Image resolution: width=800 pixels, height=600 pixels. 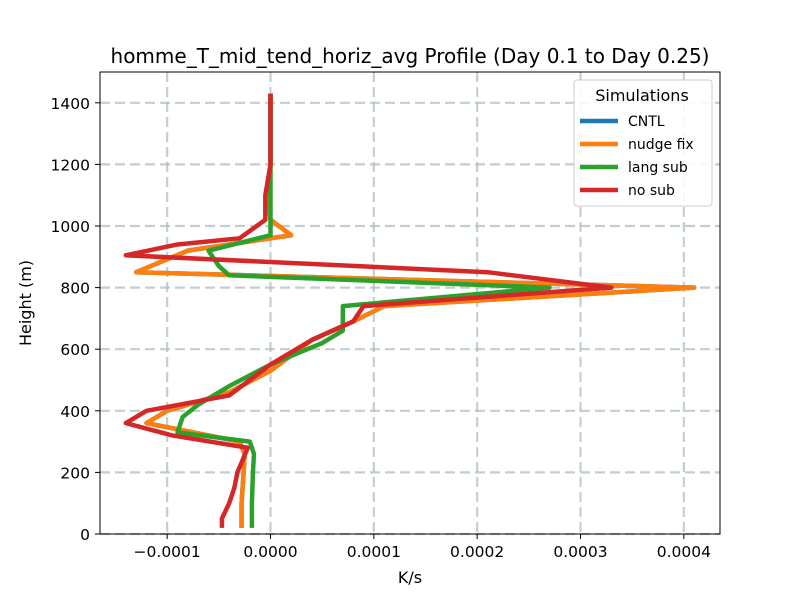 I want to click on y-axis-ticks: 0 200 400 600 800 1000 1200 1400, so click(x=75, y=319).